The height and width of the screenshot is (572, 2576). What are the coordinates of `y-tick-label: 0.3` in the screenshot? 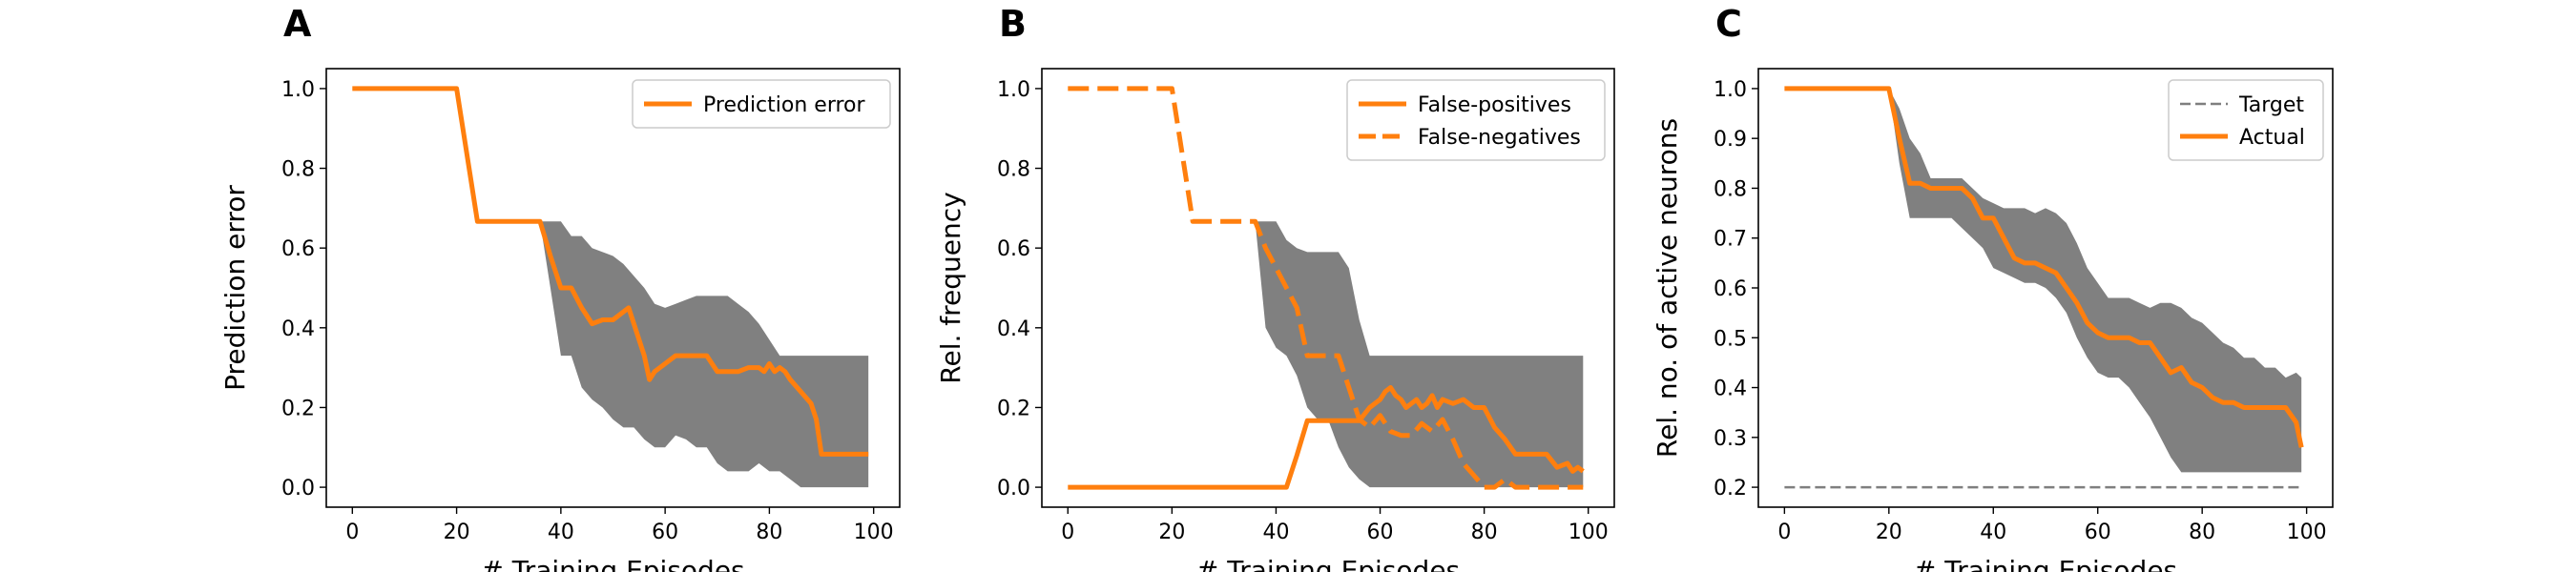 It's located at (1730, 439).